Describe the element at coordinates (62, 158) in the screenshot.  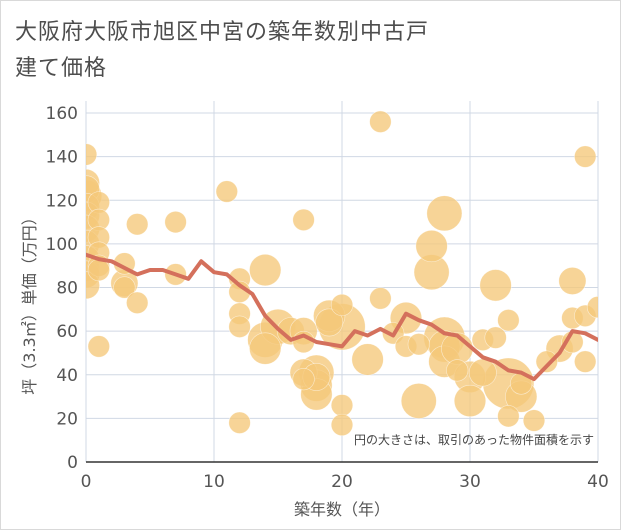
I see `y-tick-label: 140` at that location.